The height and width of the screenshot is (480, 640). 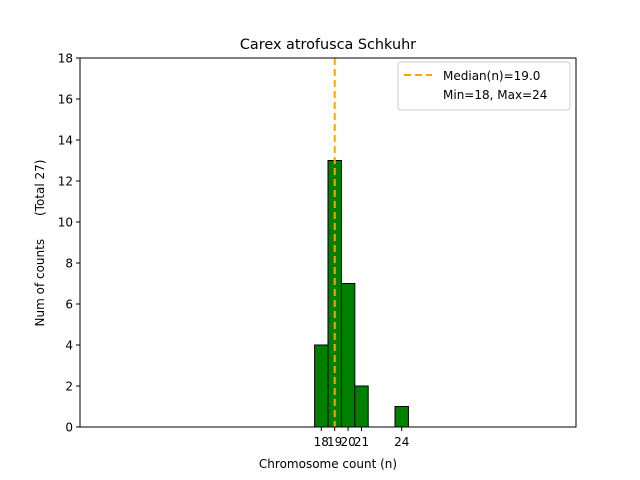 What do you see at coordinates (328, 464) in the screenshot?
I see `x-axis-label: Chromosome count (n)` at bounding box center [328, 464].